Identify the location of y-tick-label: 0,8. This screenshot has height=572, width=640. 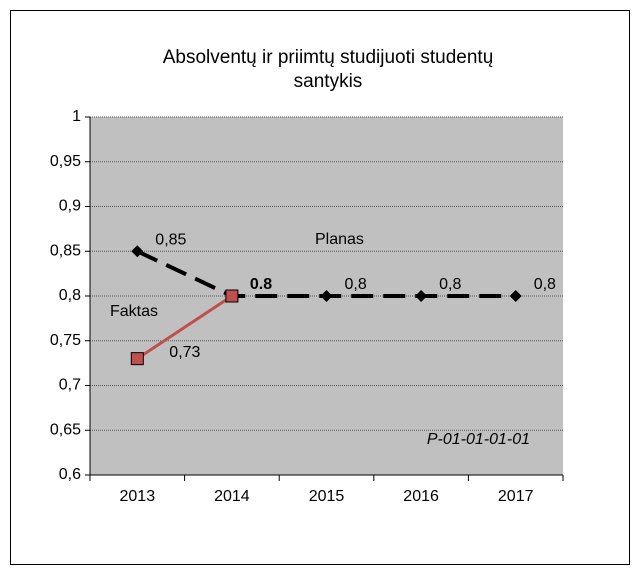
(70, 295).